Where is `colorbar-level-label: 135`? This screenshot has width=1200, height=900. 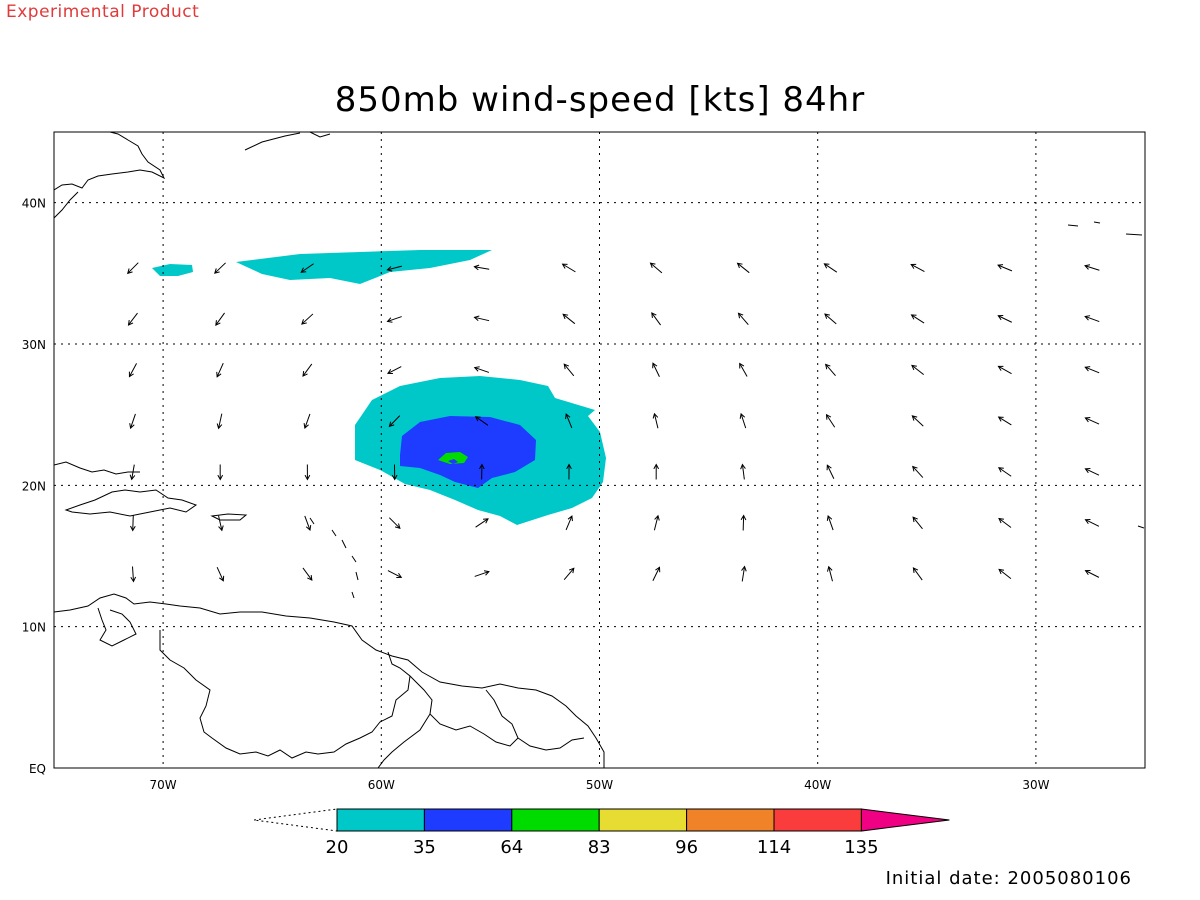 colorbar-level-label: 135 is located at coordinates (861, 847).